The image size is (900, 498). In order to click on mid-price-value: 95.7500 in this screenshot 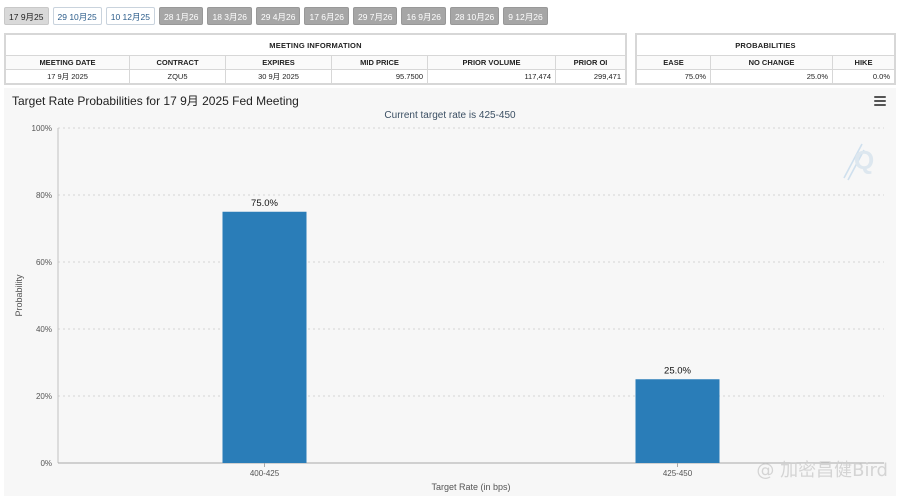, I will do `click(379, 76)`.